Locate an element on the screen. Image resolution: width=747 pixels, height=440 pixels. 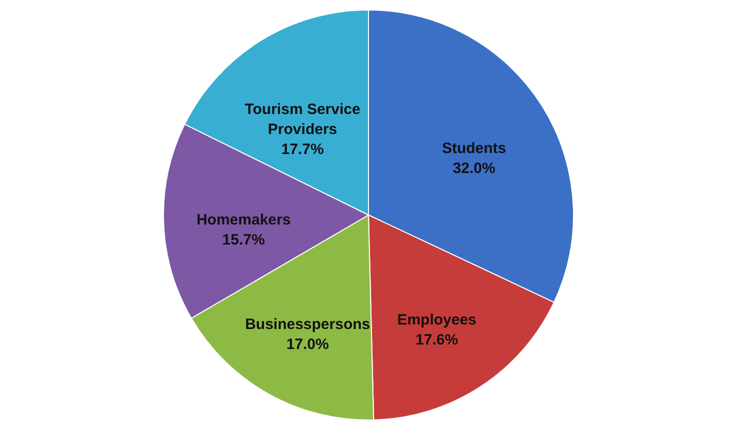
slice-label: Students is located at coordinates (474, 149).